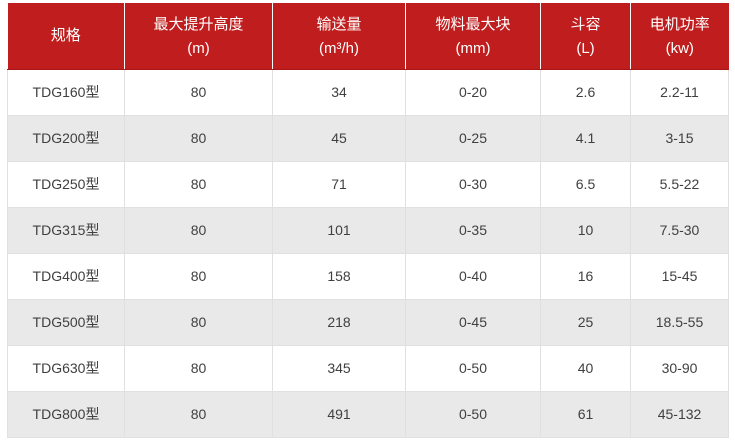 This screenshot has height=448, width=735. Describe the element at coordinates (198, 48) in the screenshot. I see `column-unit: (m)` at that location.